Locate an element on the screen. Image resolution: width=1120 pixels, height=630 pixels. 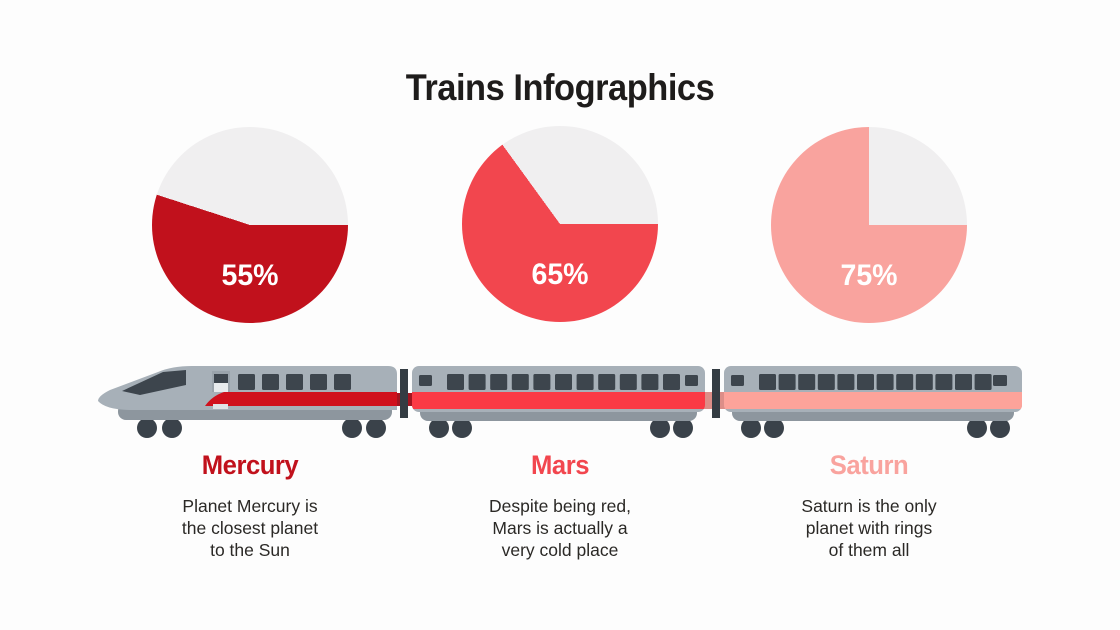
pie-chart-saturn: 75% is located at coordinates (869, 225).